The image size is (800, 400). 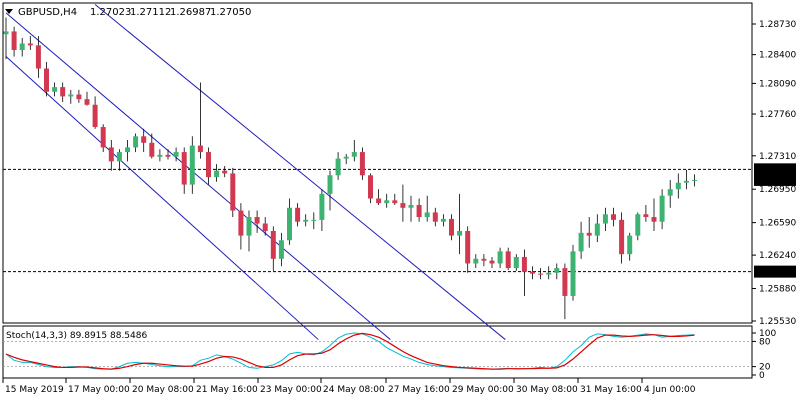 I want to click on time-tick-label: 17 May 00:00, so click(x=99, y=390).